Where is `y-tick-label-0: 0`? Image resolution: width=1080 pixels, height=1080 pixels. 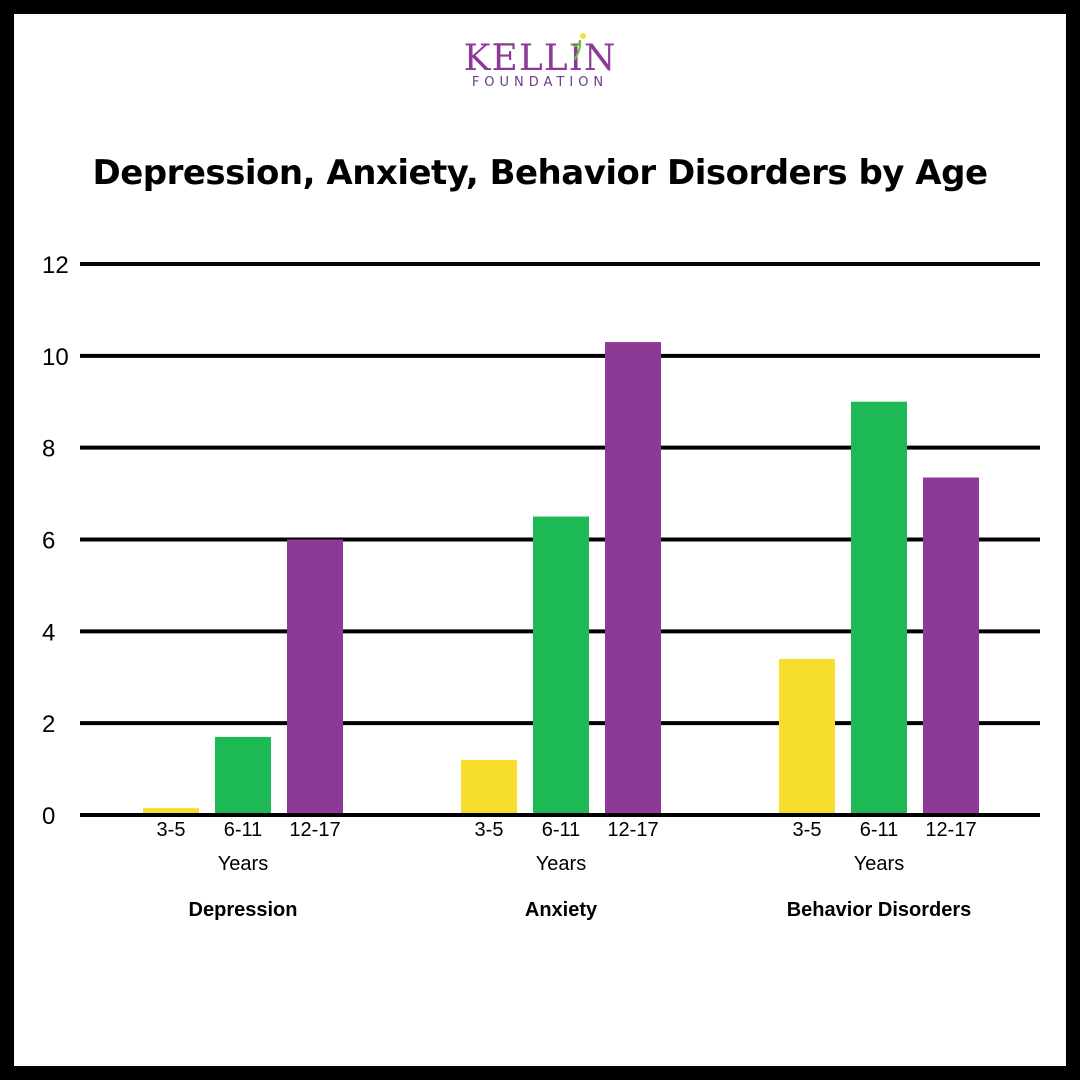 y-tick-label-0: 0 is located at coordinates (48, 816).